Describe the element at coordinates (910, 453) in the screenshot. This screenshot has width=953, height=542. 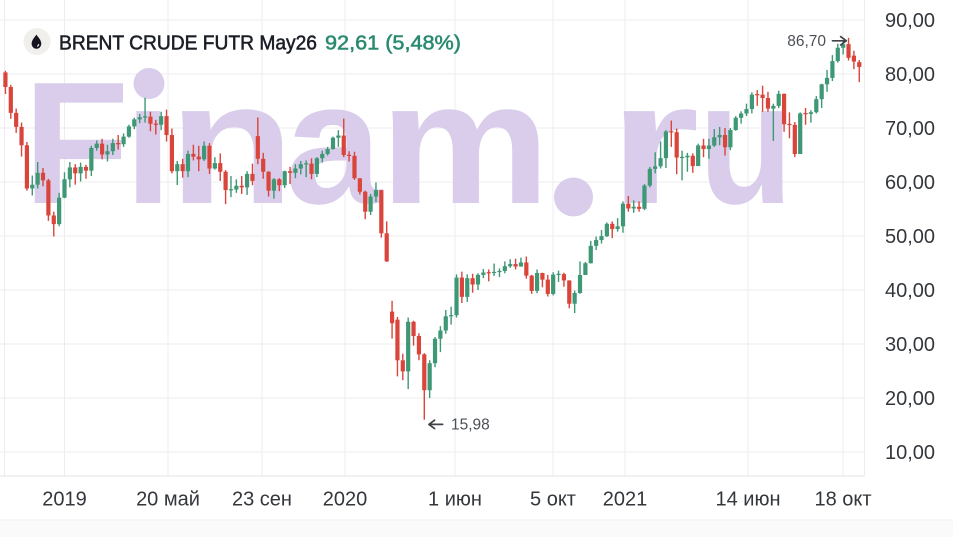
I see `svg-text: 10,00` at that location.